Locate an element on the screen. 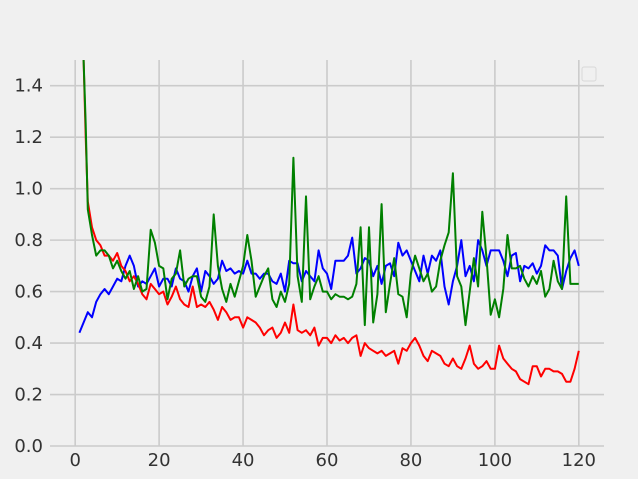 The width and height of the screenshot is (638, 479). y-tick-label: 0.4 is located at coordinates (28, 343).